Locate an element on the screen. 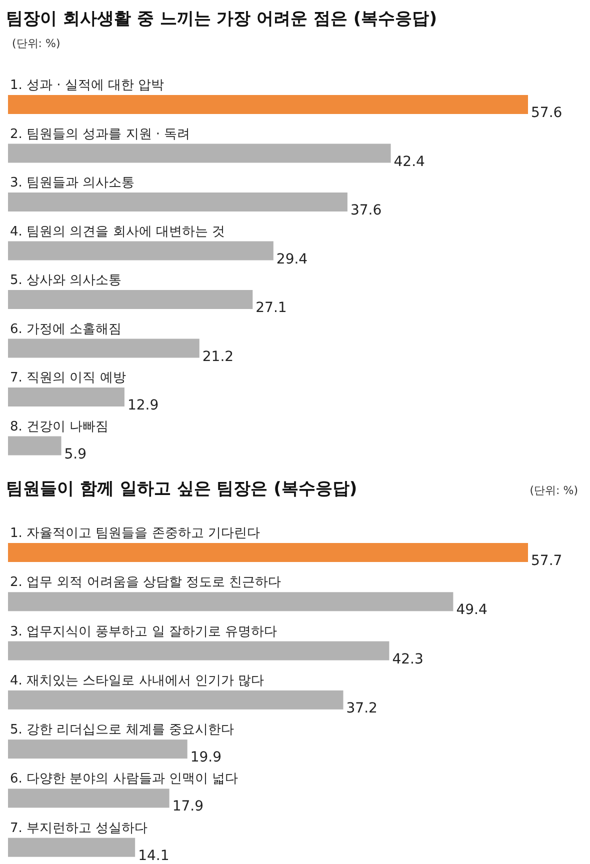  data-label: 29.4 is located at coordinates (292, 259).